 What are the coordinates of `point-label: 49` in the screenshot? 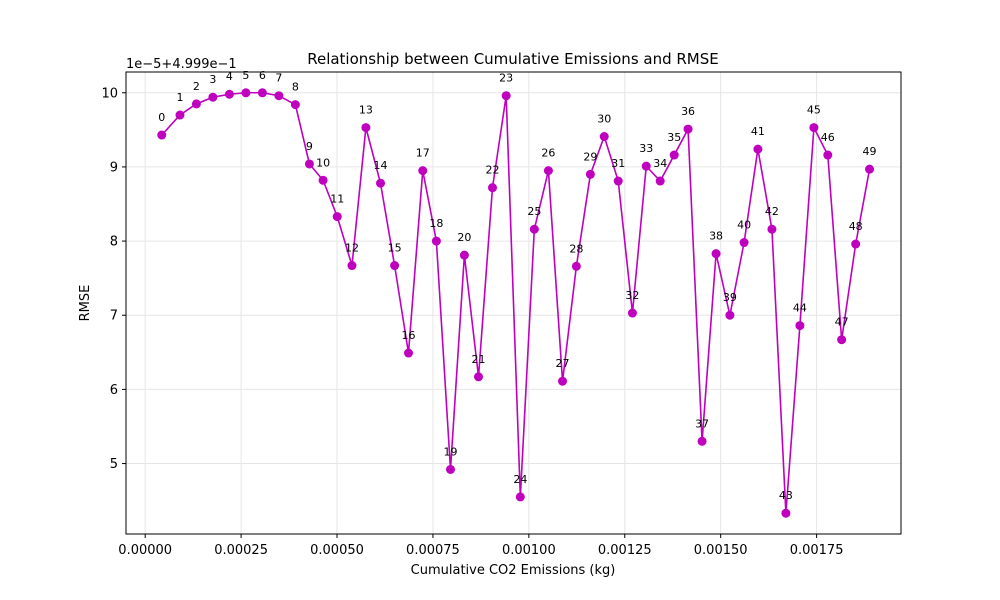 It's located at (870, 151).